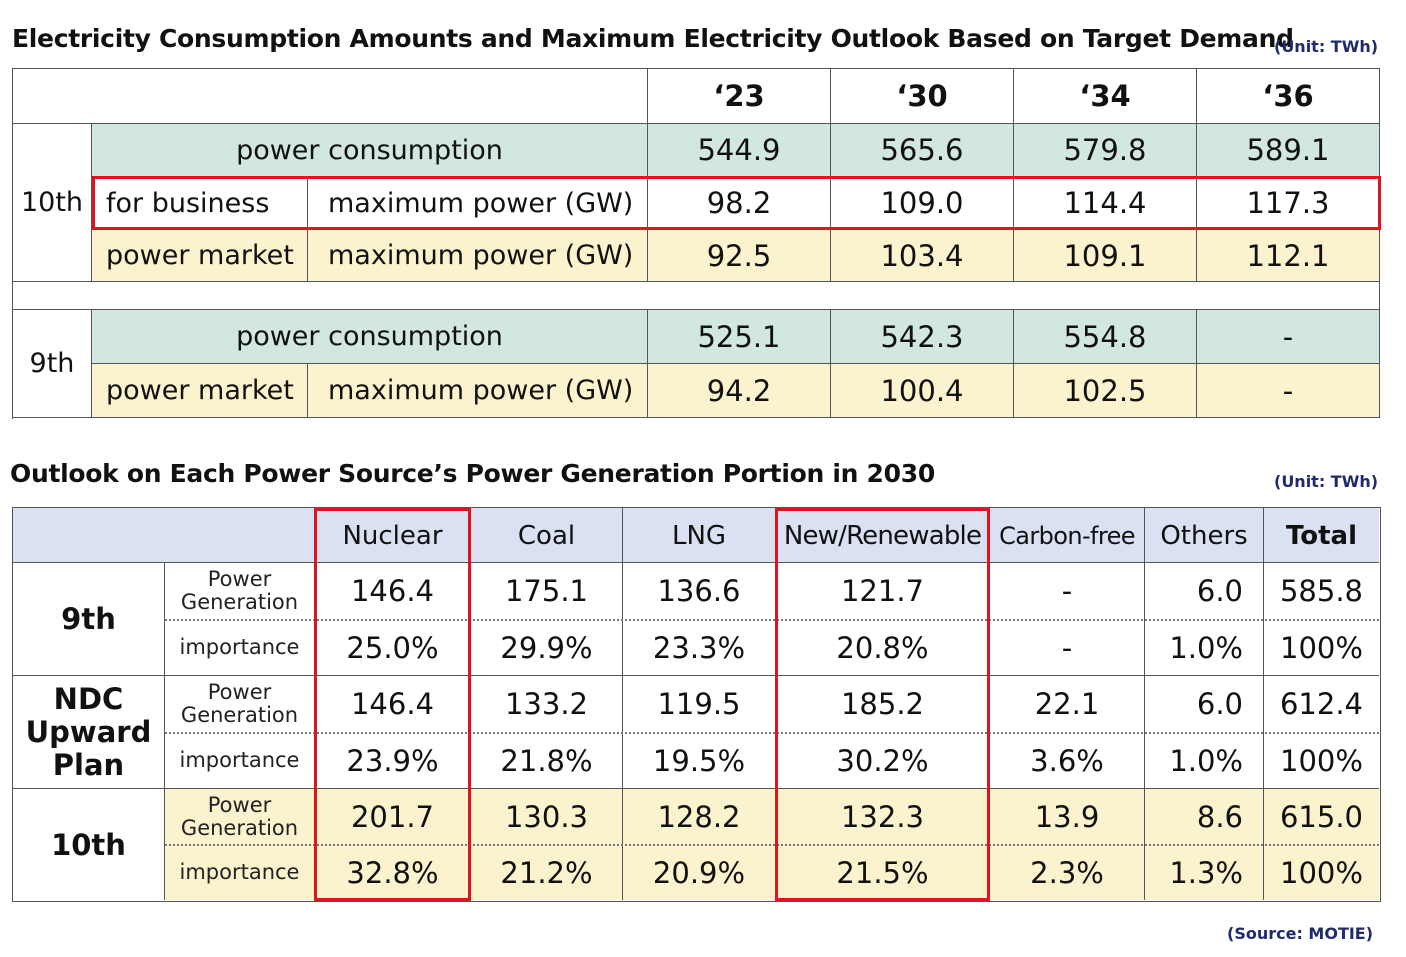  What do you see at coordinates (330, 96) in the screenshot?
I see `header-blank` at bounding box center [330, 96].